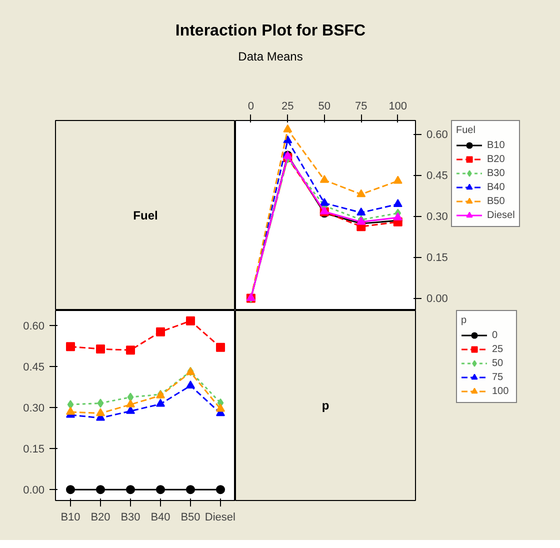 The height and width of the screenshot is (548, 560). I want to click on x-tick-label: 75, so click(361, 106).